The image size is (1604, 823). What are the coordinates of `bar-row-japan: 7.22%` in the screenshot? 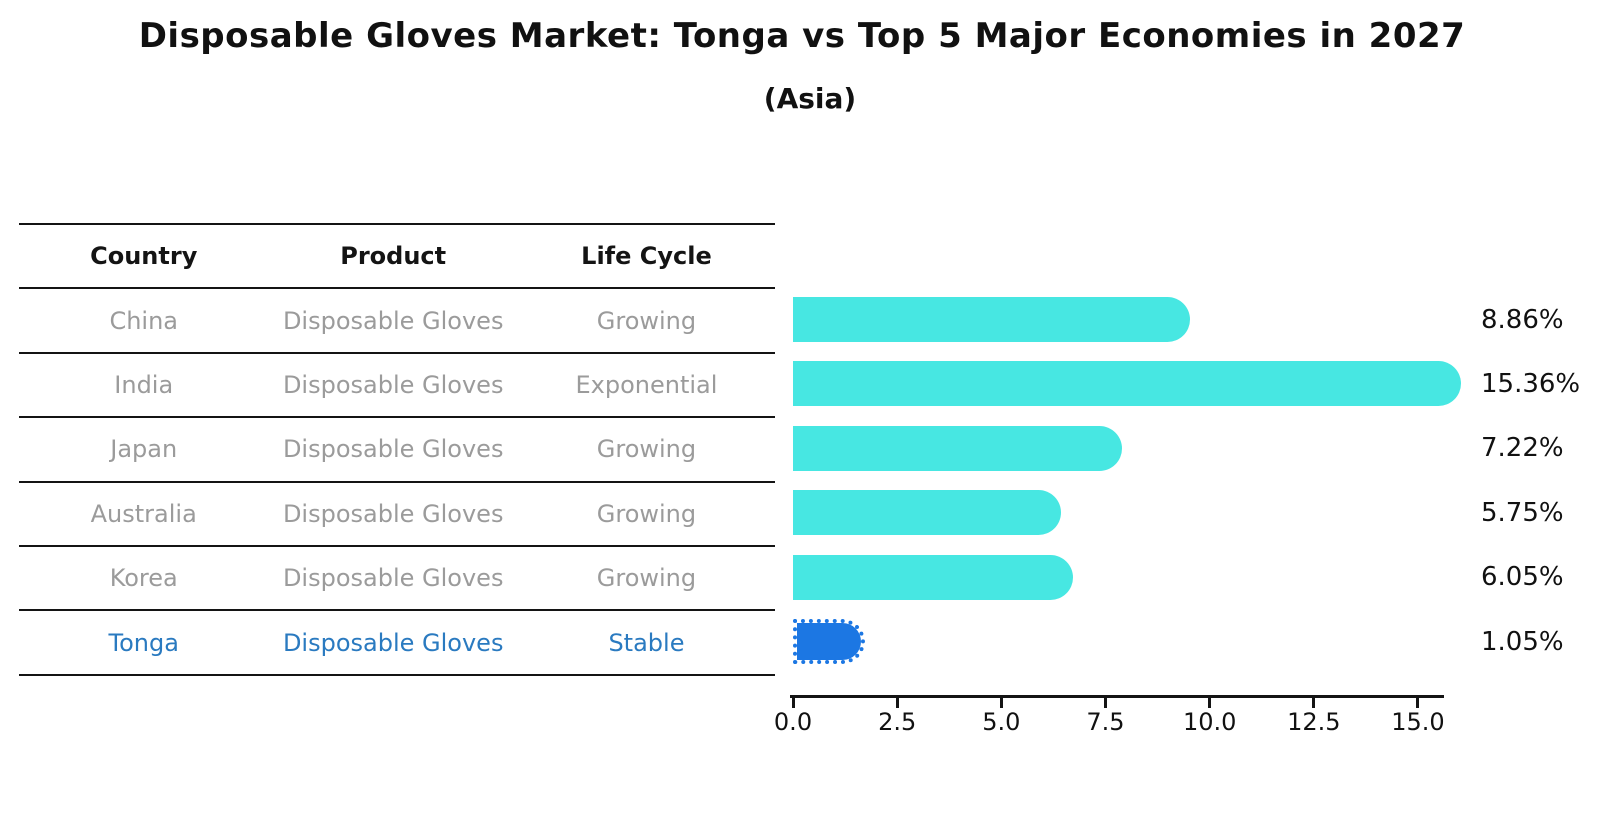 It's located at (1198, 448).